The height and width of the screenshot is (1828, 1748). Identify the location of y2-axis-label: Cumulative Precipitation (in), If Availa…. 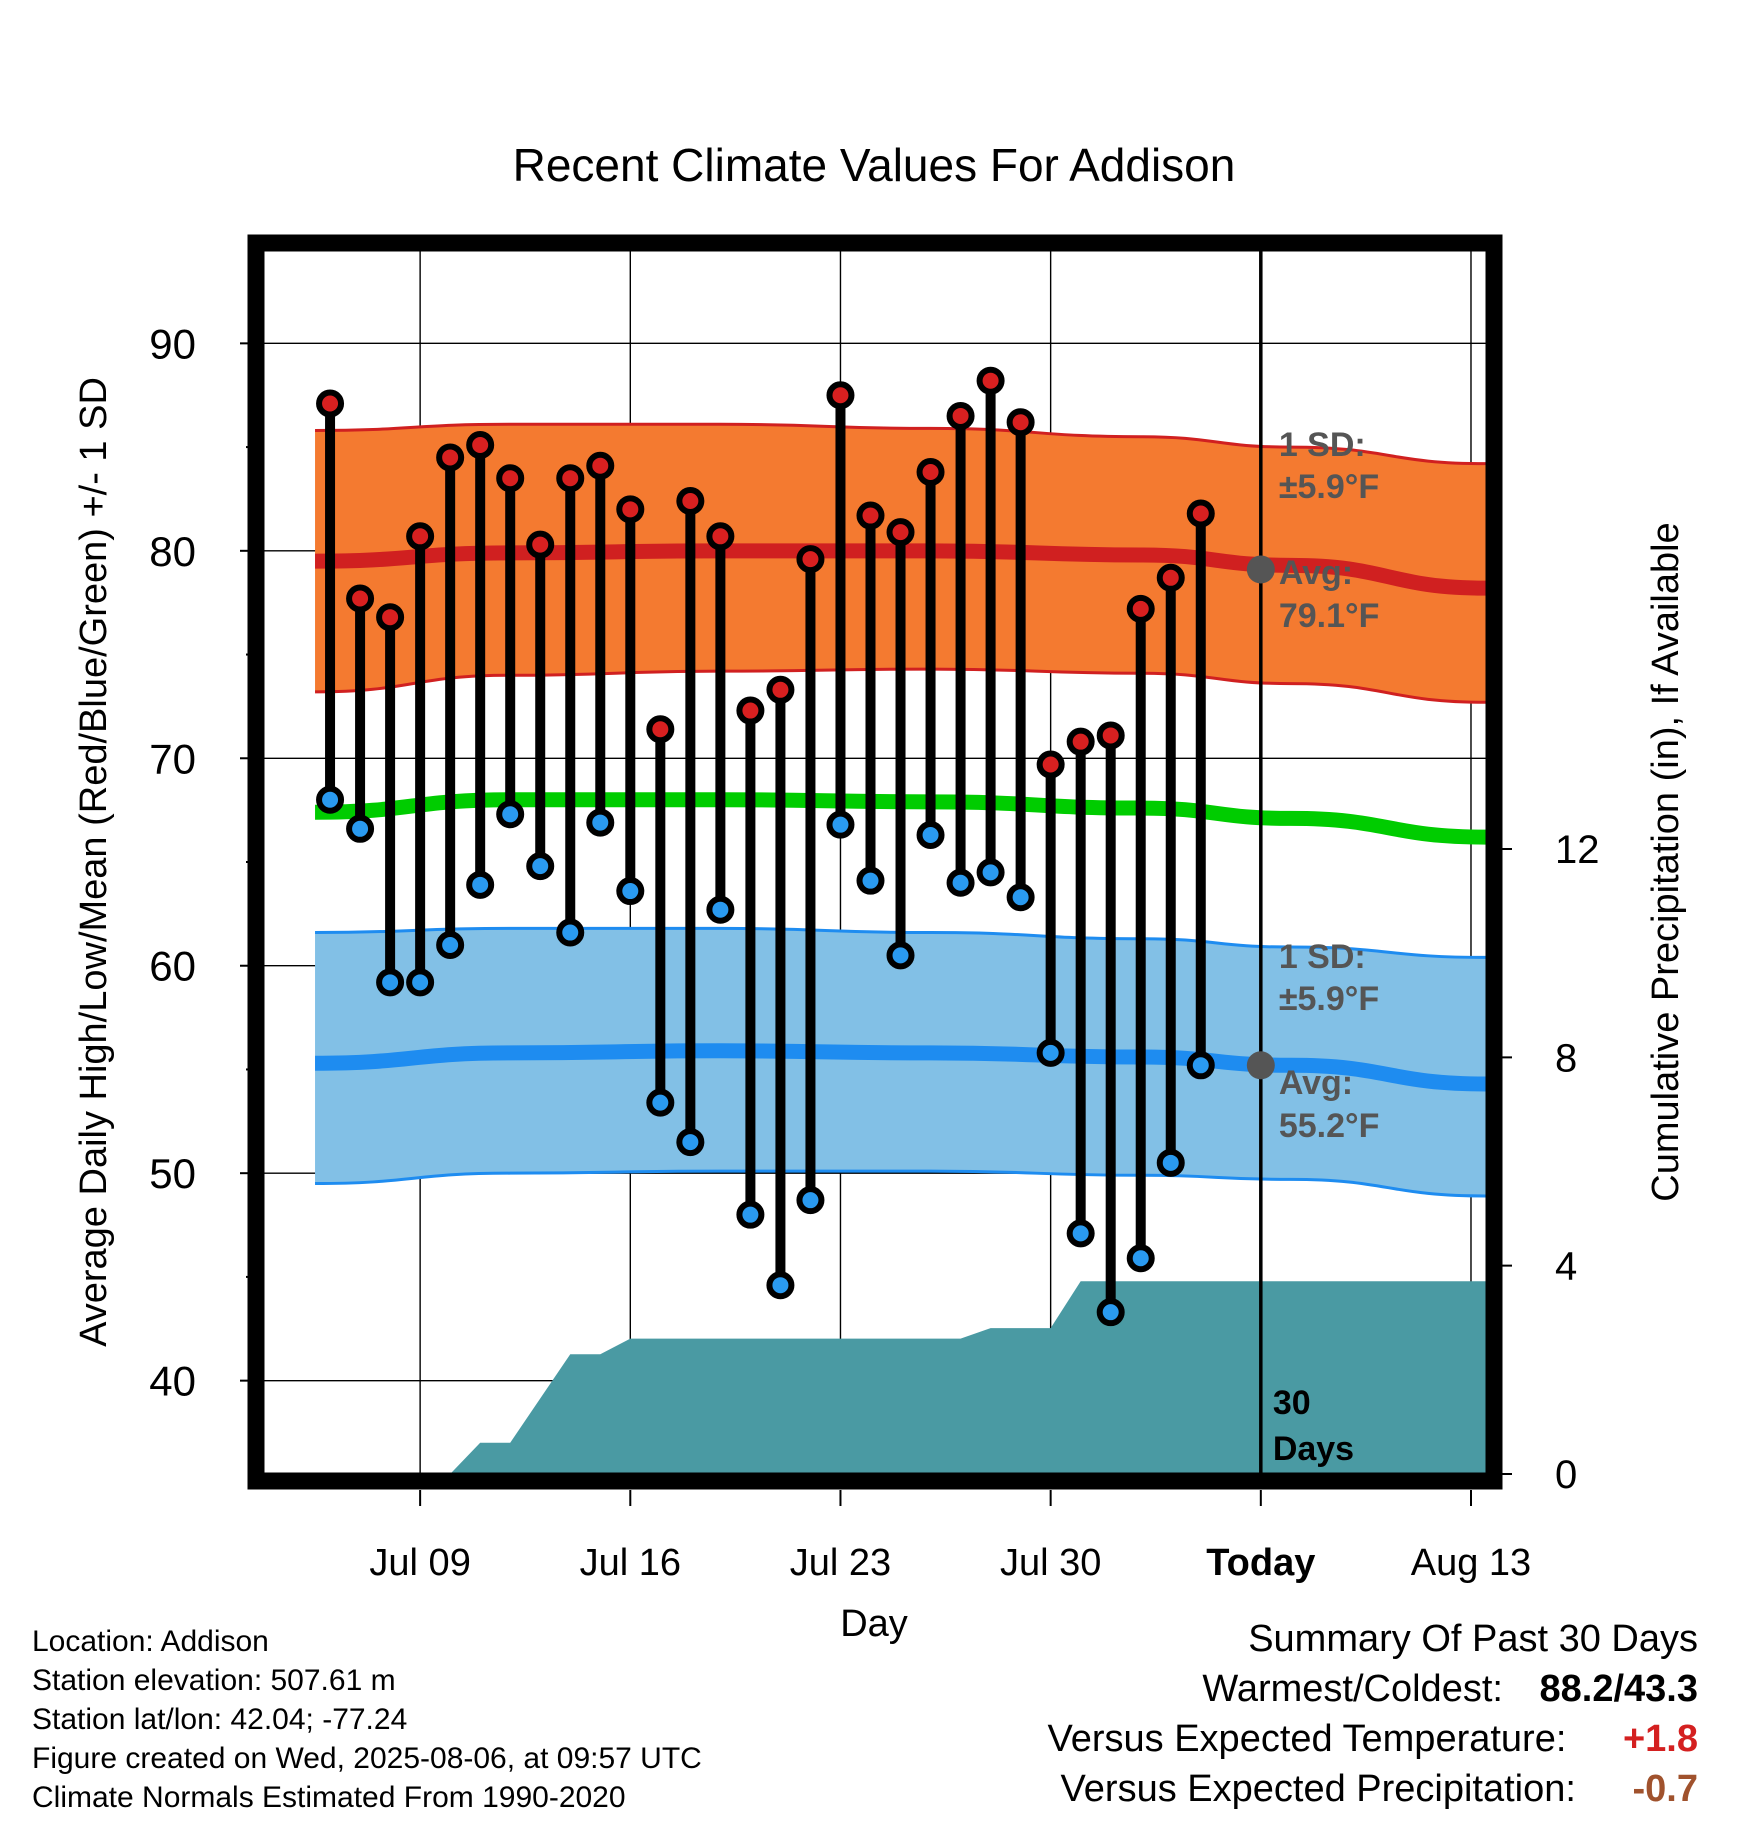
(1666, 861).